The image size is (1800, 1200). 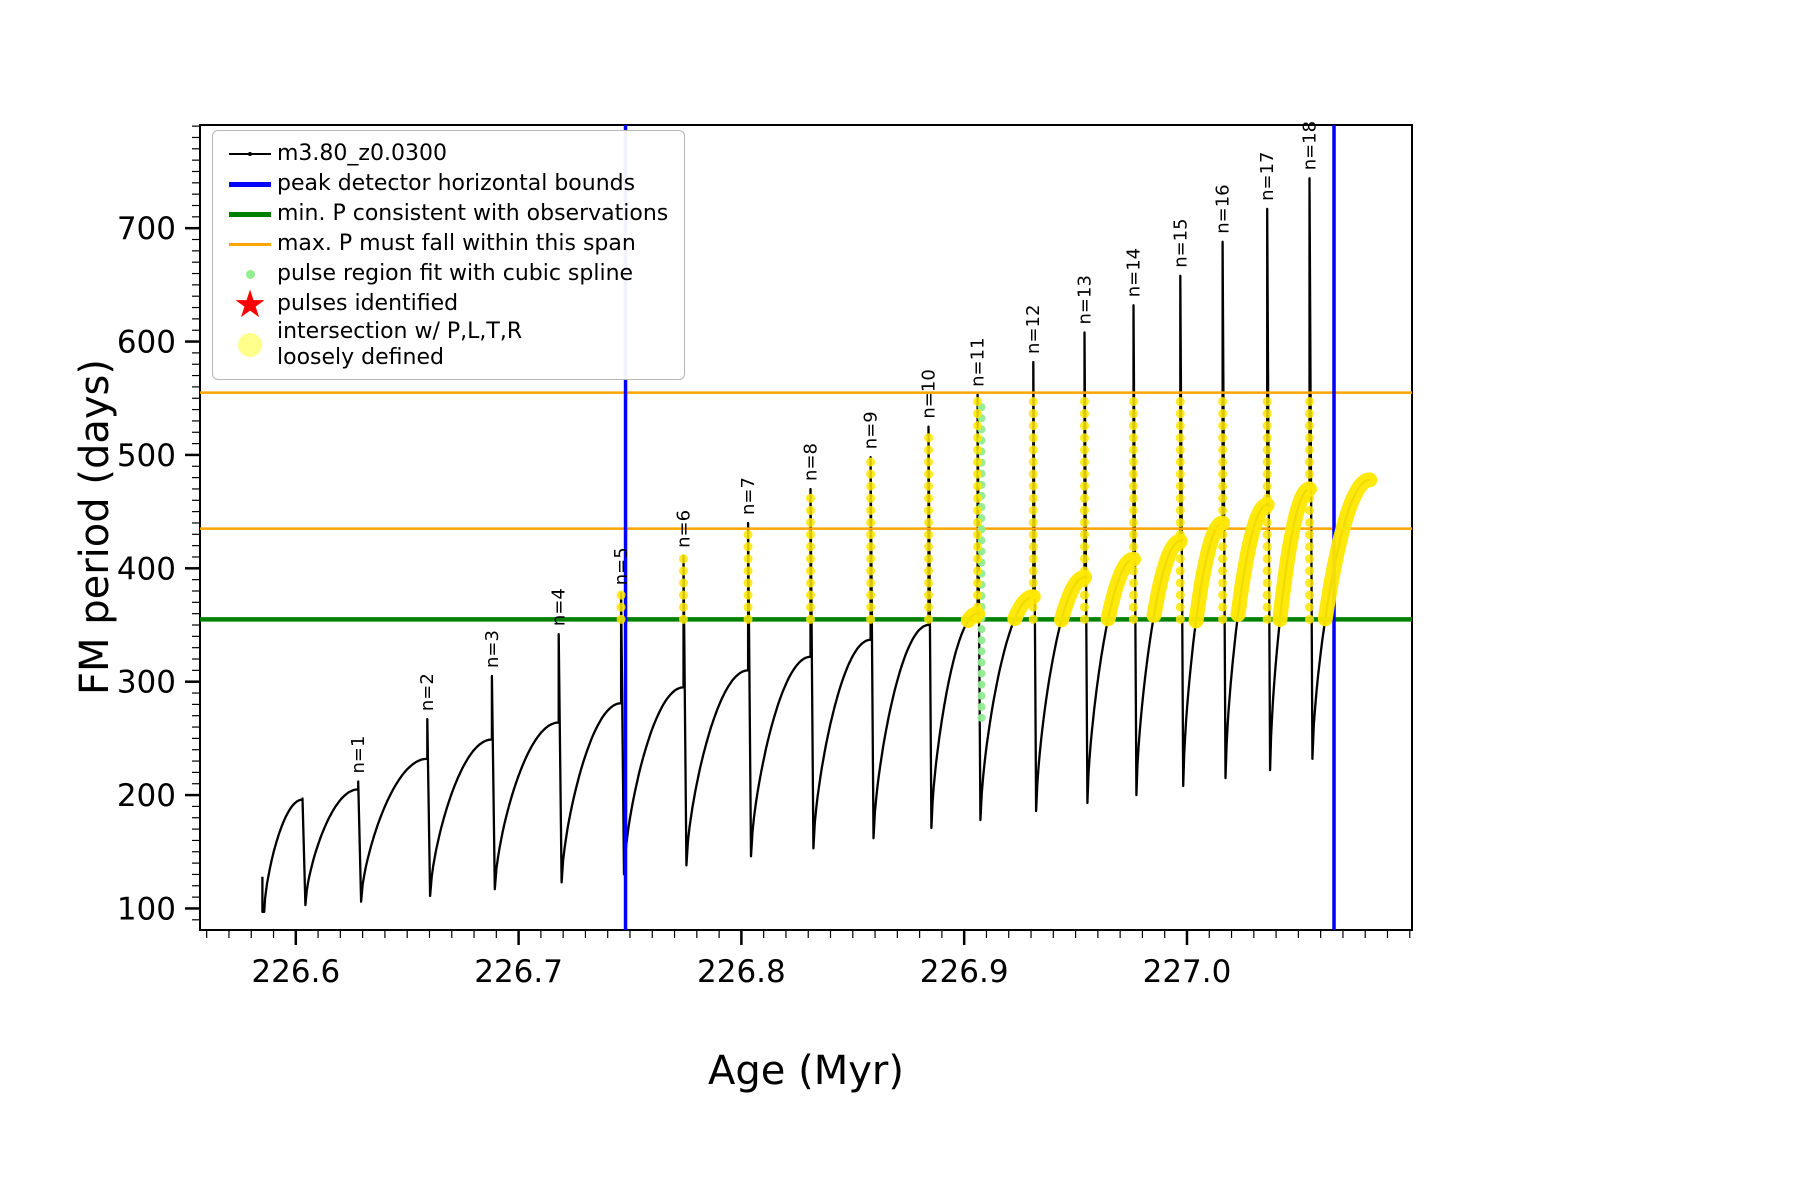 What do you see at coordinates (871, 430) in the screenshot?
I see `pulse-label: n=9` at bounding box center [871, 430].